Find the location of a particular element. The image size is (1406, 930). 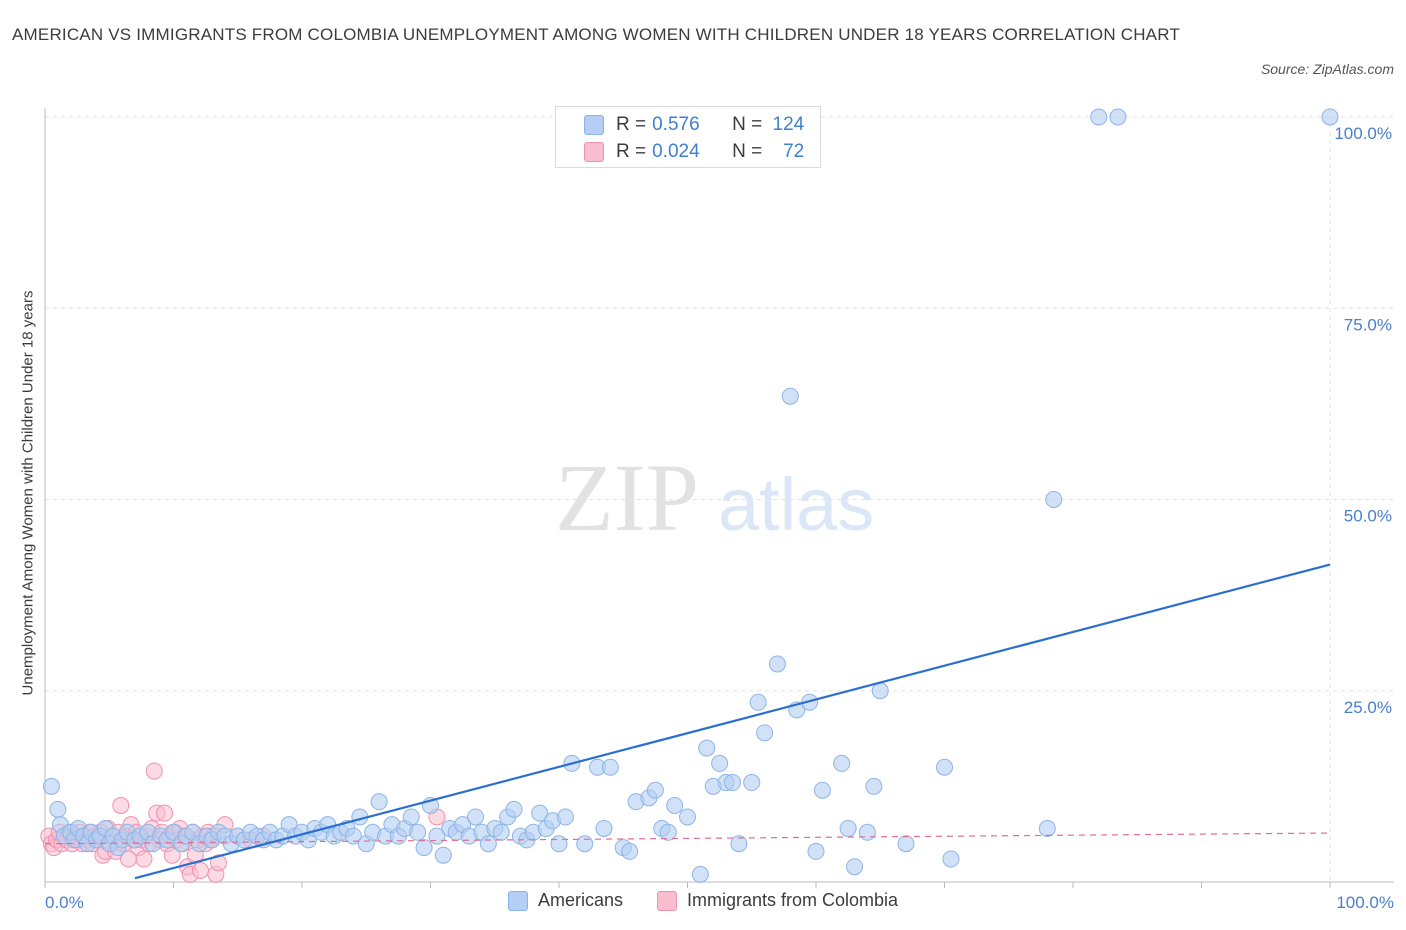

x-tick-label: 0.0% is located at coordinates (64, 902).